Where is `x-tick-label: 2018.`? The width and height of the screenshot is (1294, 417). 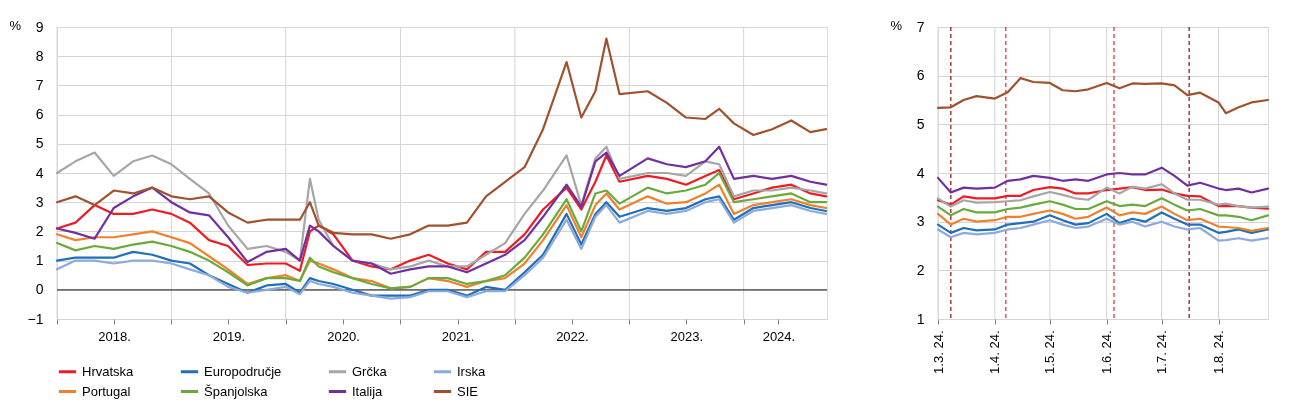
x-tick-label: 2018. is located at coordinates (114, 336).